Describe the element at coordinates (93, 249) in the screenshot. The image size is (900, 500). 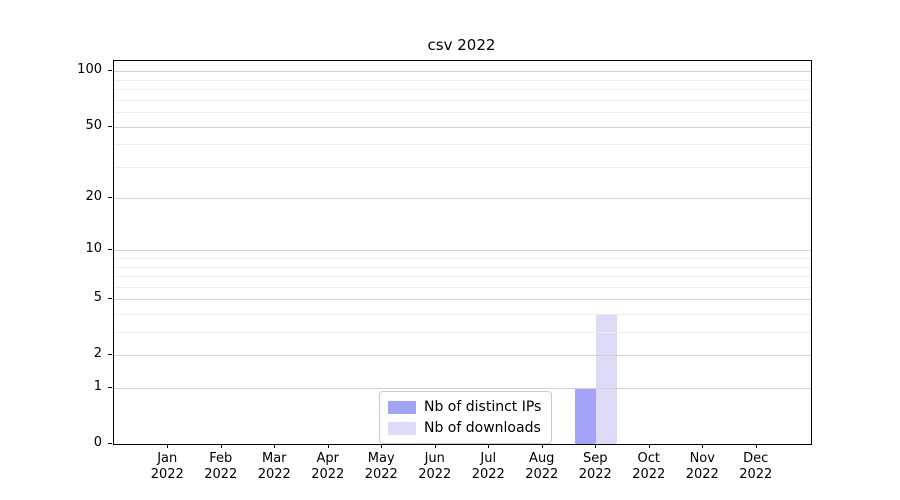
I see `y-tick-label: 10` at that location.